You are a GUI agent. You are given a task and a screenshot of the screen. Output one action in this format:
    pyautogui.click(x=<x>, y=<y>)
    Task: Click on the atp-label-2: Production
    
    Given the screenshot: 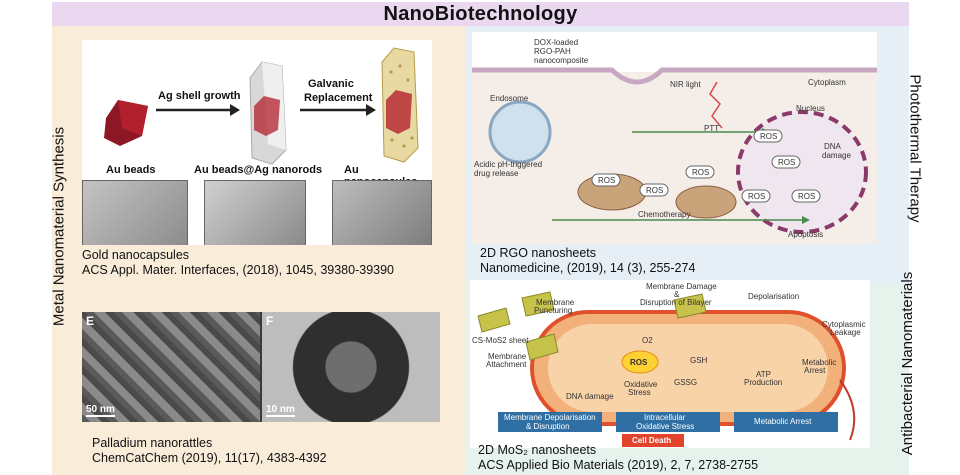 What is the action you would take?
    pyautogui.click(x=763, y=382)
    